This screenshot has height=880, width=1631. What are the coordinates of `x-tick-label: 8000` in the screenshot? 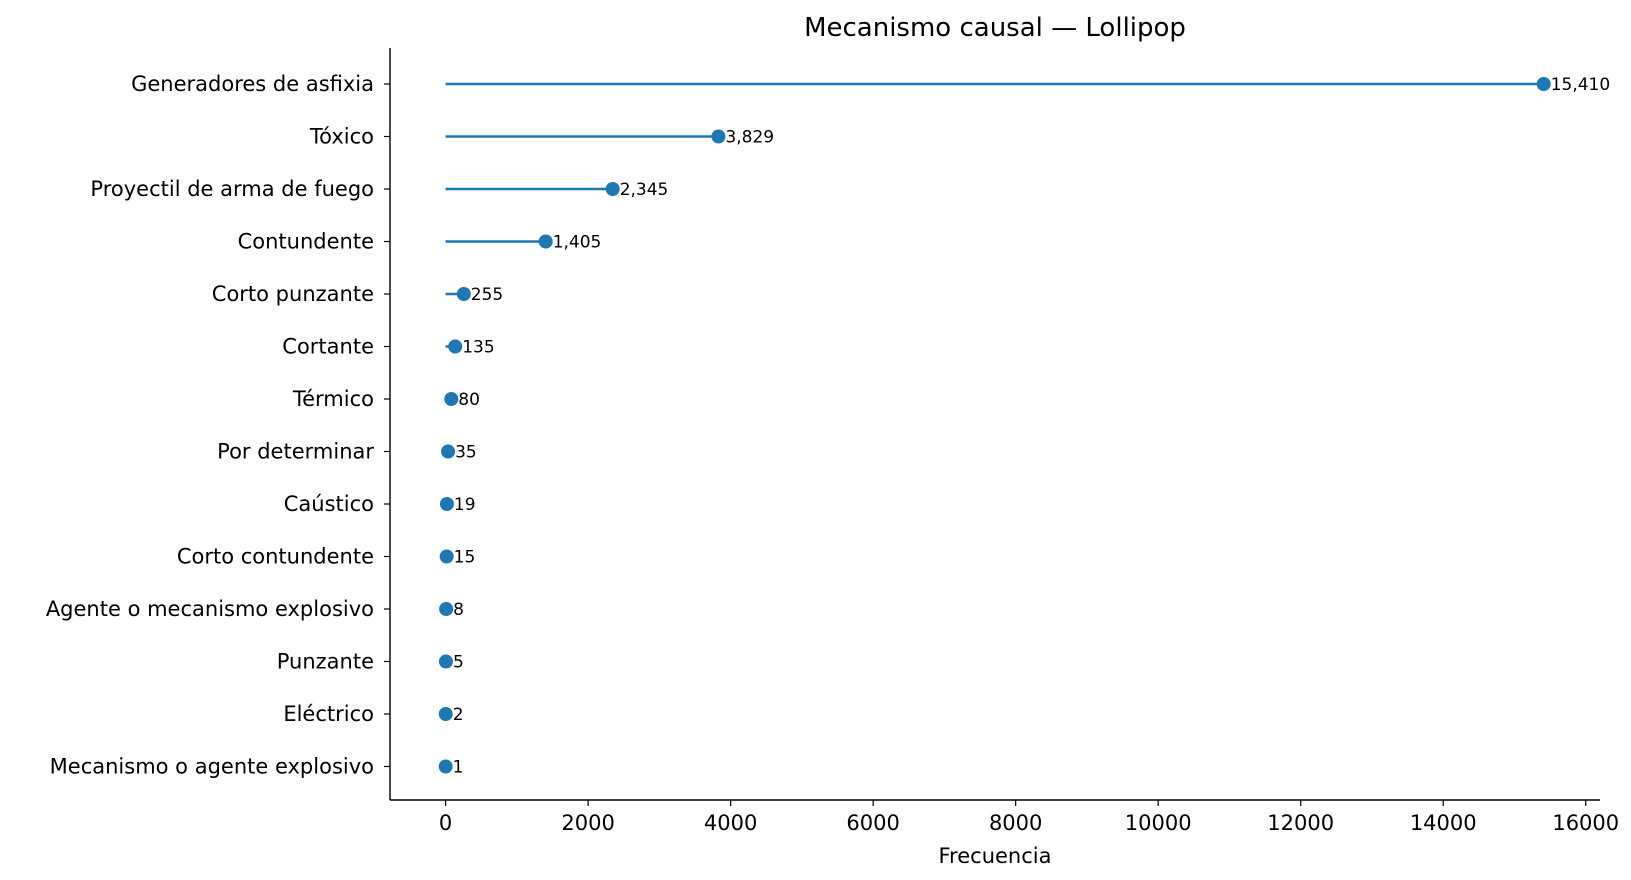 It's located at (1015, 823).